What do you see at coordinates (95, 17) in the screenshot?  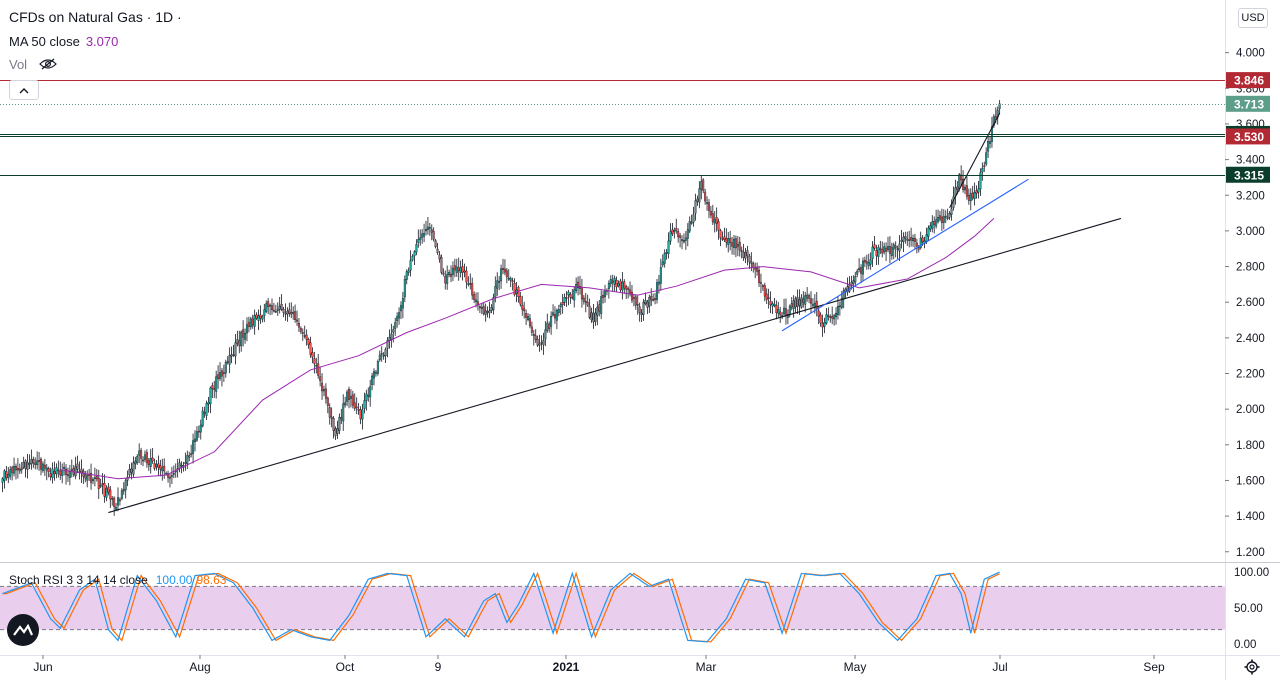 I see `symbol-legend: CFDs on Natural Gas · 1D ·` at bounding box center [95, 17].